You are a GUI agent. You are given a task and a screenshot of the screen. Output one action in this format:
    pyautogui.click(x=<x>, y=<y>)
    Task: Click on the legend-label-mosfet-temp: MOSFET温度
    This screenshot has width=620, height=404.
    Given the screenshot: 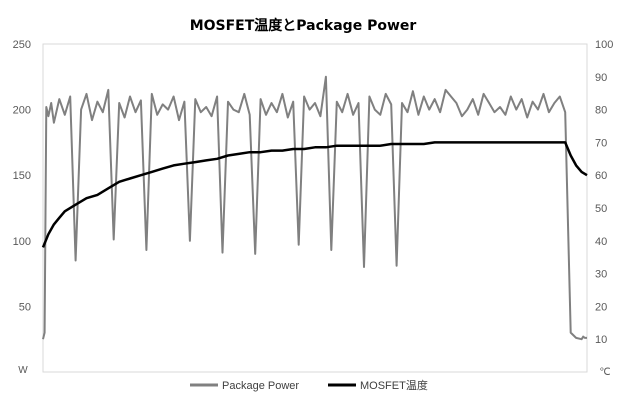 What is the action you would take?
    pyautogui.click(x=394, y=385)
    